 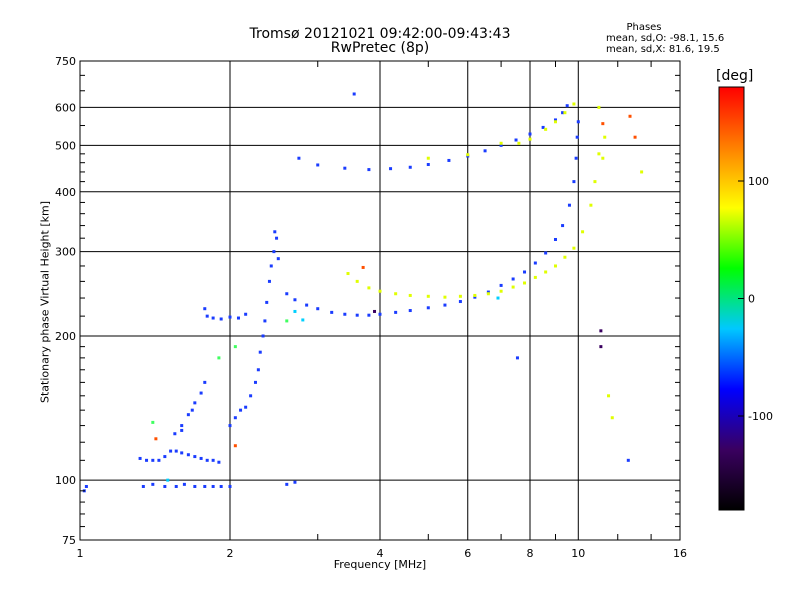 What do you see at coordinates (758, 181) in the screenshot?
I see `colorbar-tick-label: 100` at bounding box center [758, 181].